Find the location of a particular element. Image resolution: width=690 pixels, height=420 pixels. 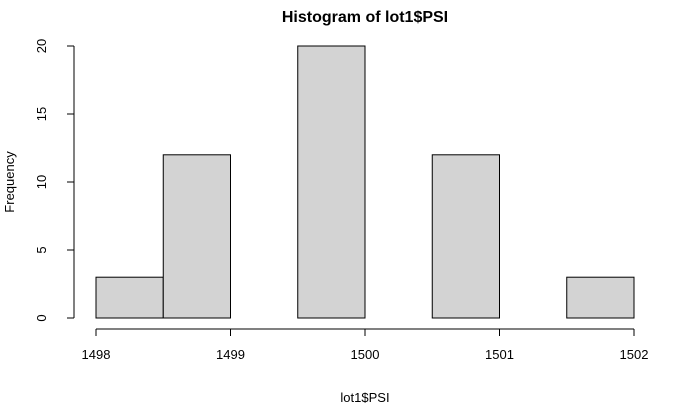

y-tick-label-1: 5 is located at coordinates (41, 249).